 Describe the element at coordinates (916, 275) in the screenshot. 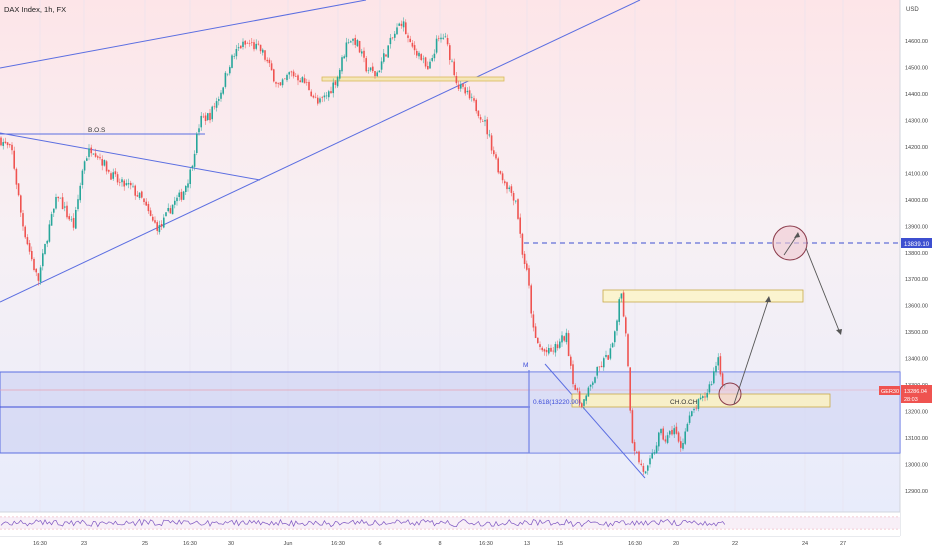

I see `price-axis-panel` at that location.